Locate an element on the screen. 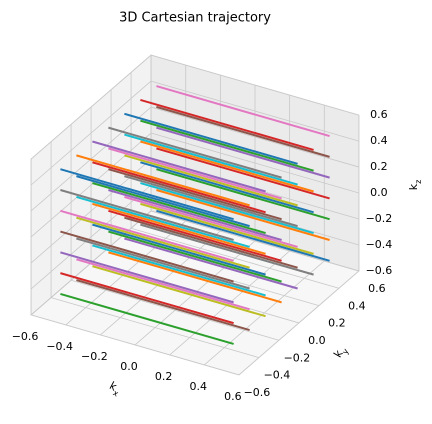 Image resolution: width=432 pixels, height=424 pixels. z-tick-label: −0.6 is located at coordinates (379, 270).